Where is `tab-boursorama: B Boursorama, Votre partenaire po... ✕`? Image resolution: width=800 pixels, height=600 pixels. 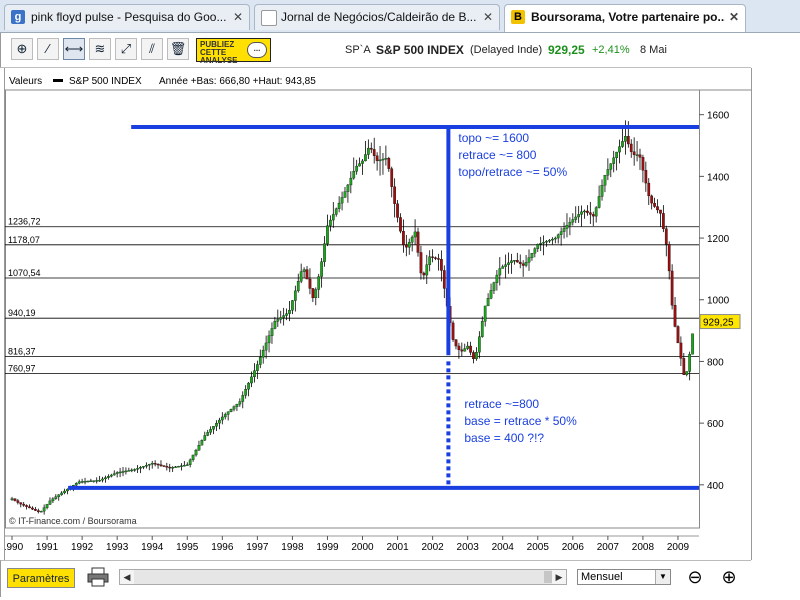
tab-boursorama: B Boursorama, Votre partenaire po... ✕ is located at coordinates (625, 18).